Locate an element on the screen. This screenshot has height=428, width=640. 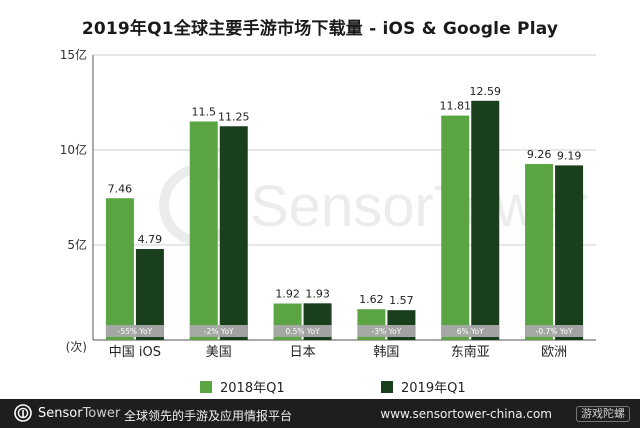
footer-brand-tower: Tower is located at coordinates (101, 413).